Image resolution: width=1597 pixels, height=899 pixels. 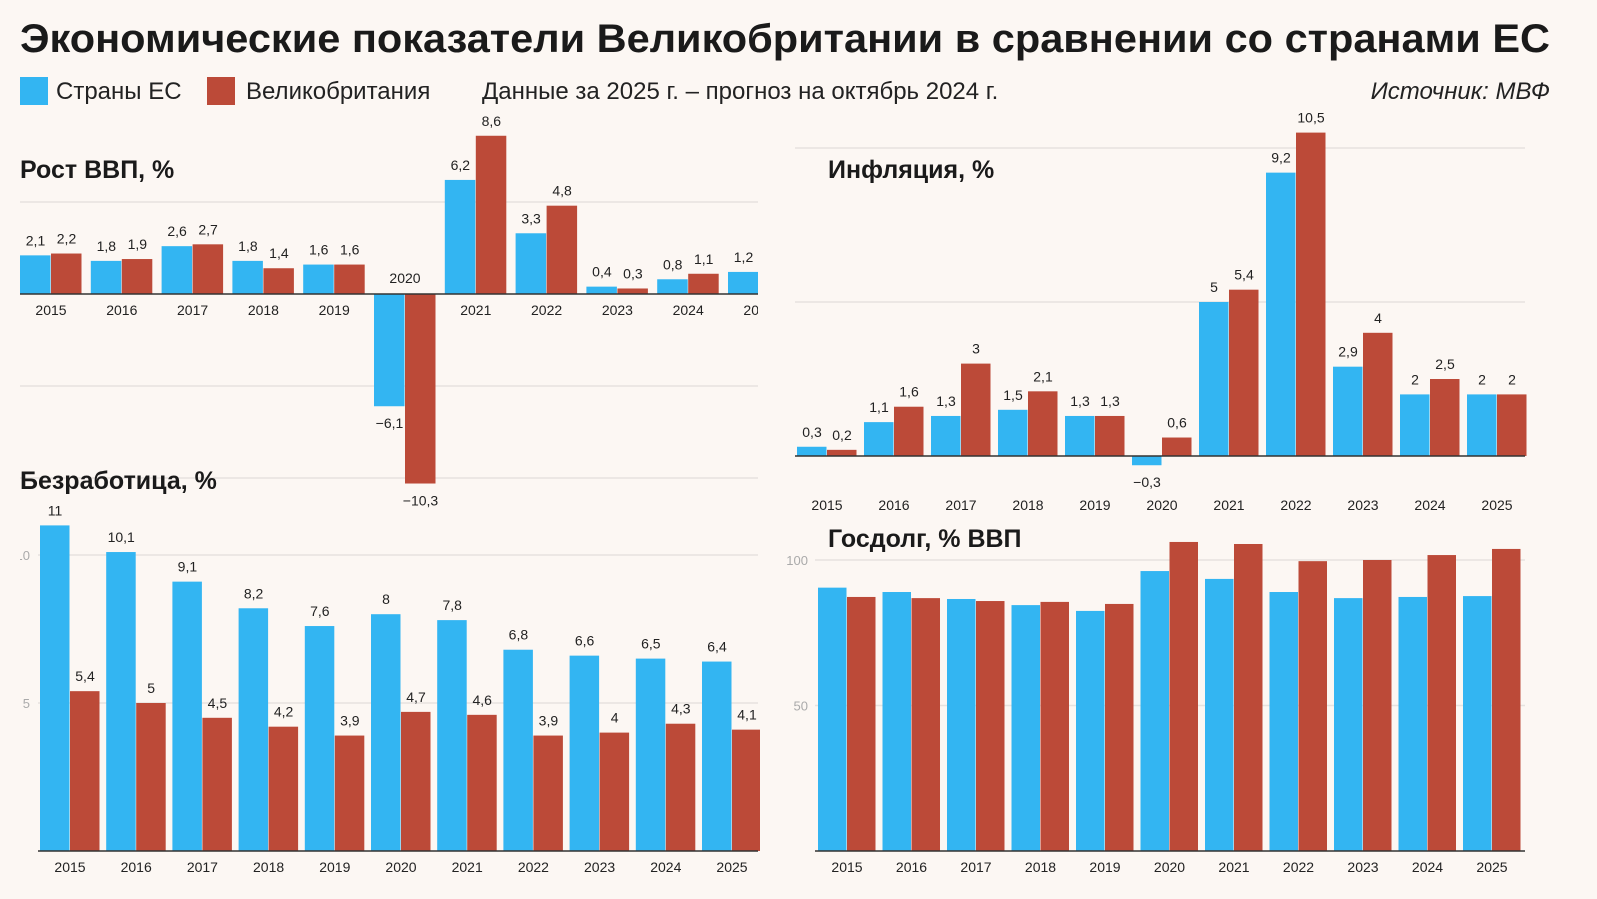 What do you see at coordinates (1310, 118) in the screenshot?
I see `value-label: 10,5` at bounding box center [1310, 118].